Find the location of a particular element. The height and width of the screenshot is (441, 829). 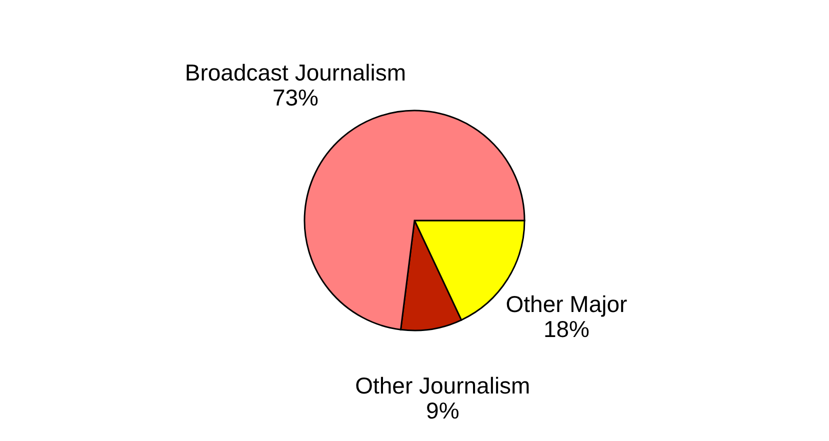

data-label: 18% is located at coordinates (566, 329).